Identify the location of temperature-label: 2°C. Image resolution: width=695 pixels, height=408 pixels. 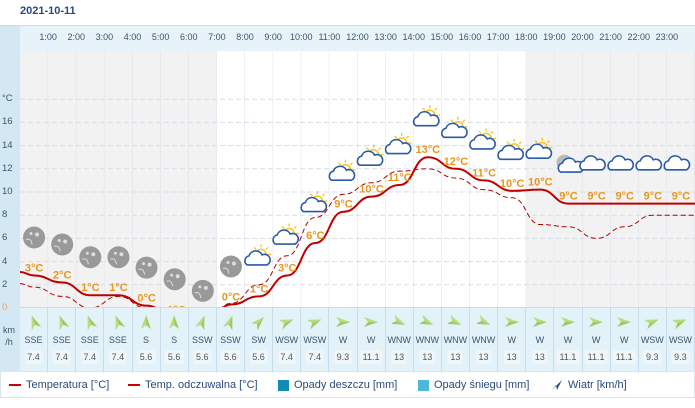
(62, 275).